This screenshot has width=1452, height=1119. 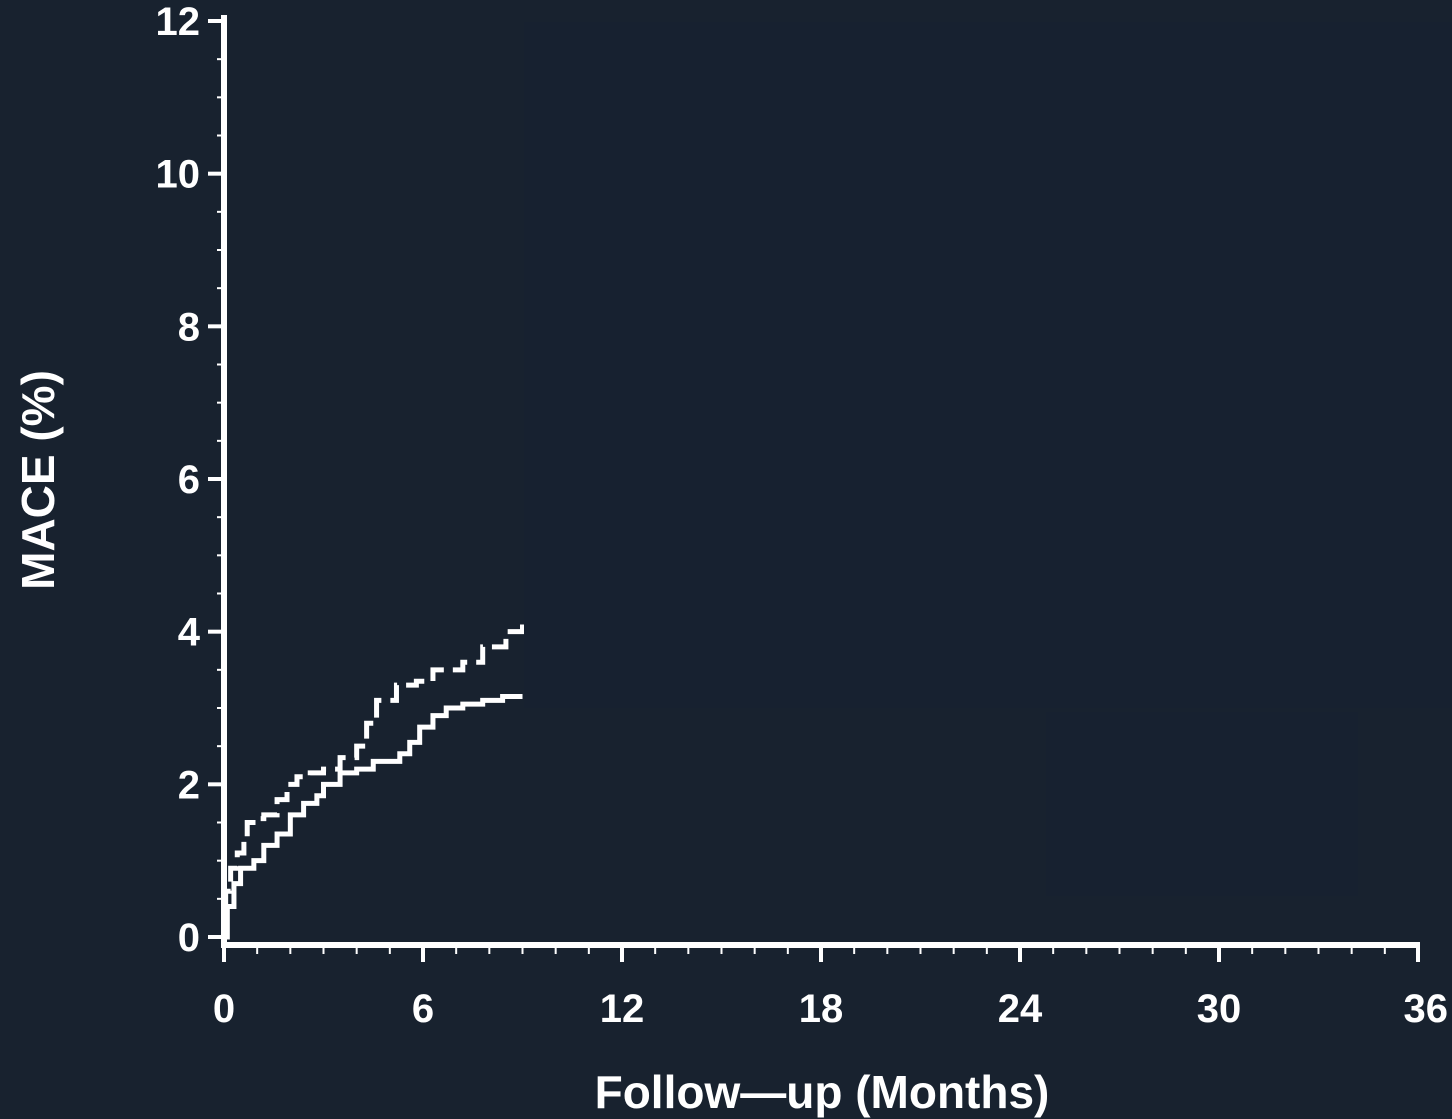 What do you see at coordinates (622, 1009) in the screenshot?
I see `x-tick-label: 12` at bounding box center [622, 1009].